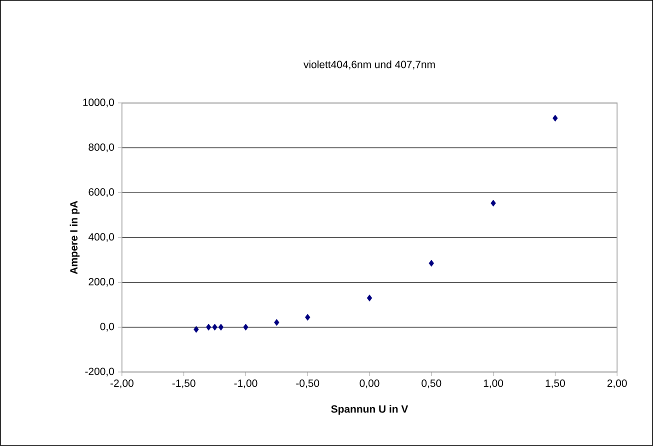 The image size is (653, 446). I want to click on y-tick-label: 200,0, so click(101, 282).